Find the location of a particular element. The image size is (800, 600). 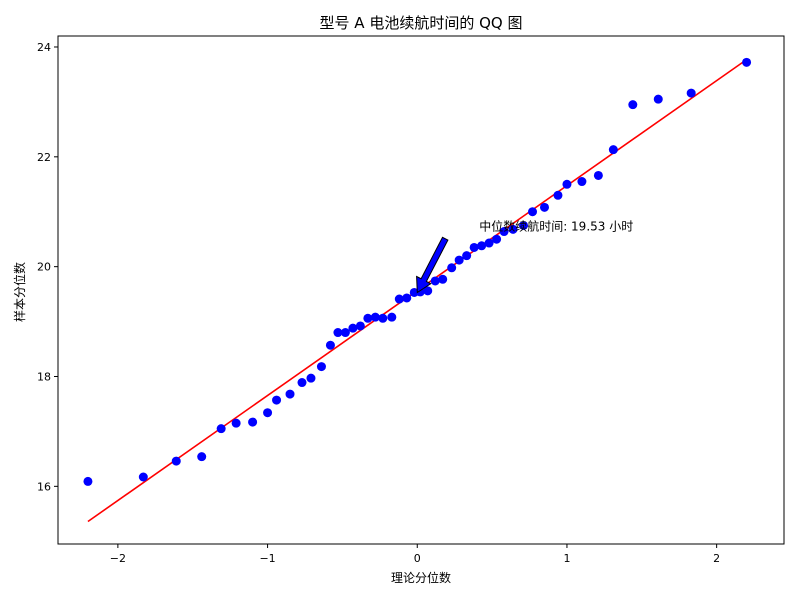

x-tick-label: 0 is located at coordinates (417, 558).